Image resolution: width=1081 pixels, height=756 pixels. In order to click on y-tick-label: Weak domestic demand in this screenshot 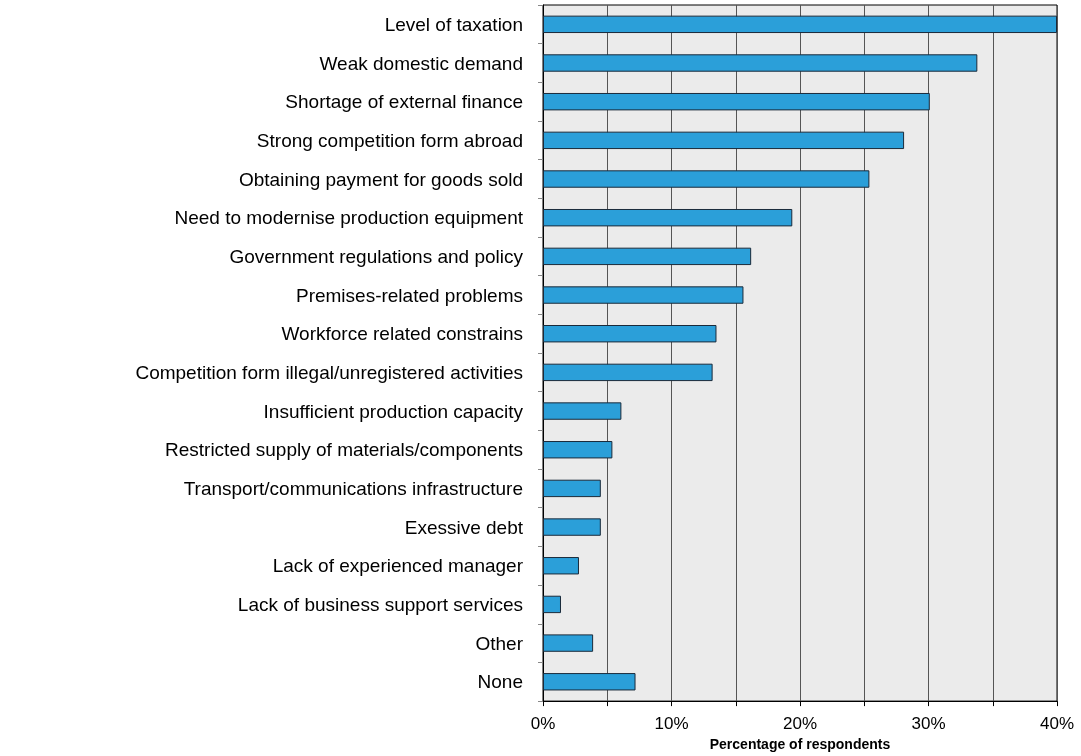, I will do `click(421, 63)`.